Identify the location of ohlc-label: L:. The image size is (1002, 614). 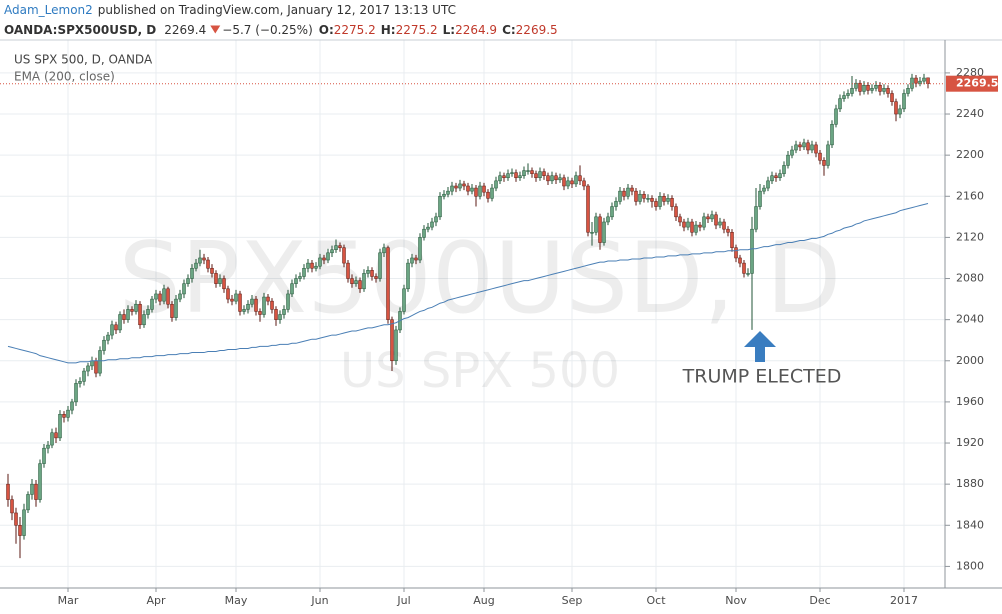
(449, 30).